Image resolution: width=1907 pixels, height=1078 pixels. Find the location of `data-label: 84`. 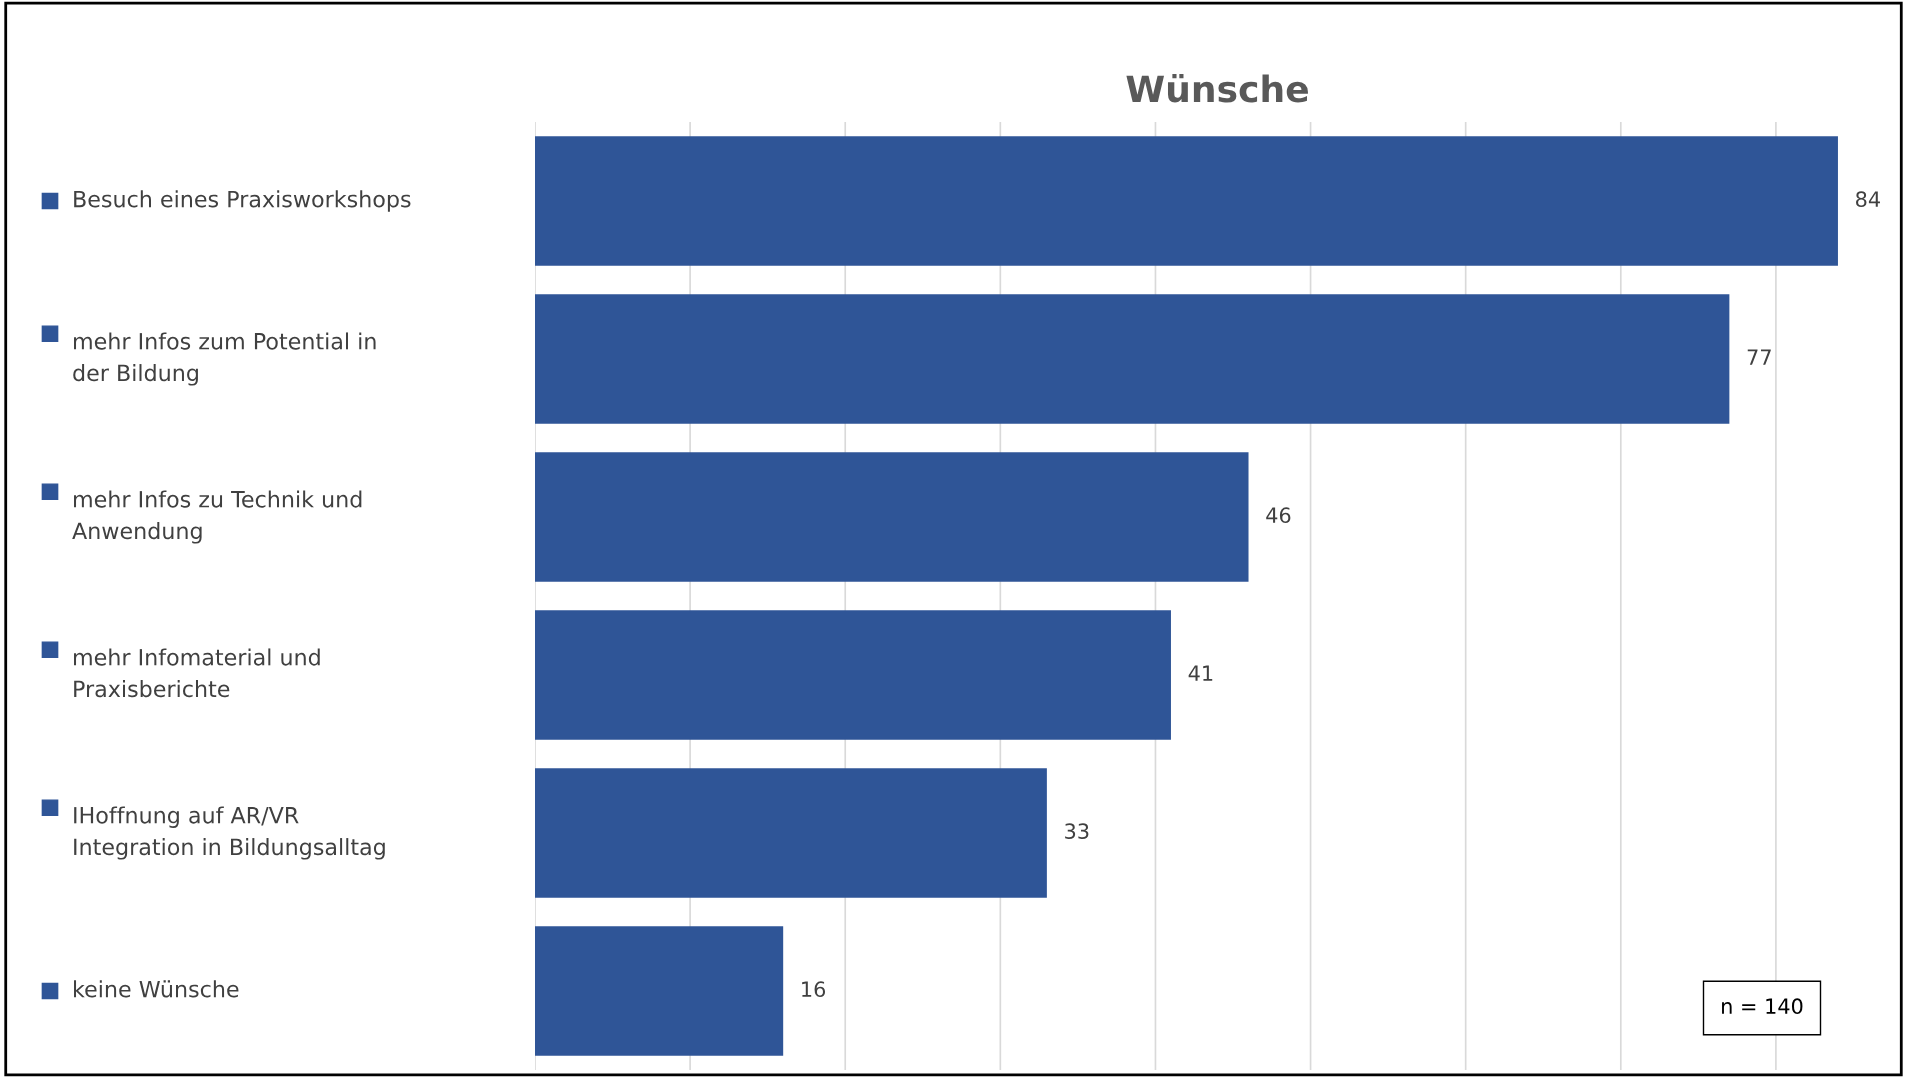

data-label: 84 is located at coordinates (1868, 199).